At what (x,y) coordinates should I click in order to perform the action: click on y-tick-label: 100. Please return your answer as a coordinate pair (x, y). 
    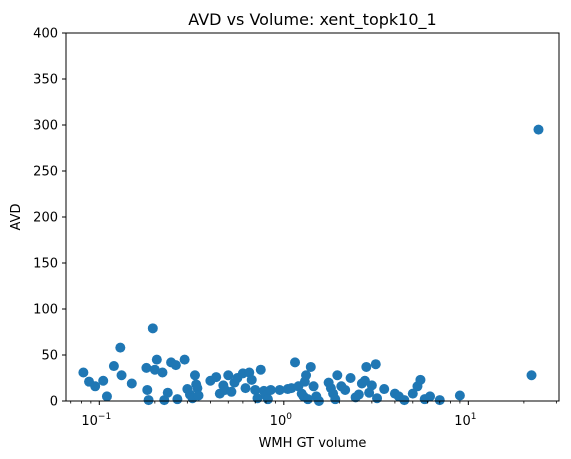
    Looking at the image, I should click on (45, 310).